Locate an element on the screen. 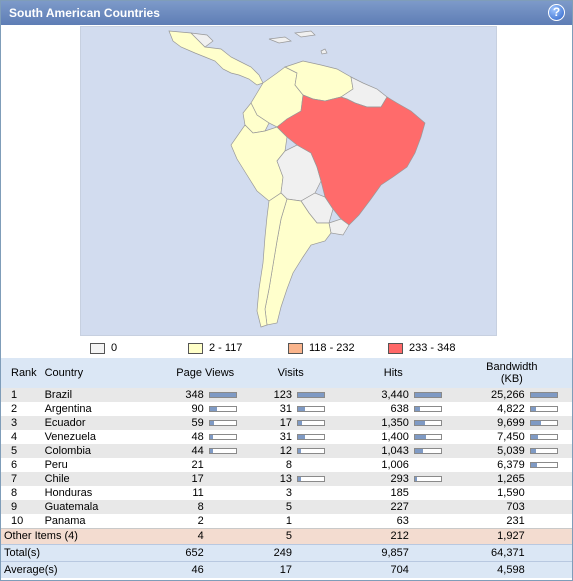 The height and width of the screenshot is (581, 573). country-cell: Honduras is located at coordinates (68, 493).